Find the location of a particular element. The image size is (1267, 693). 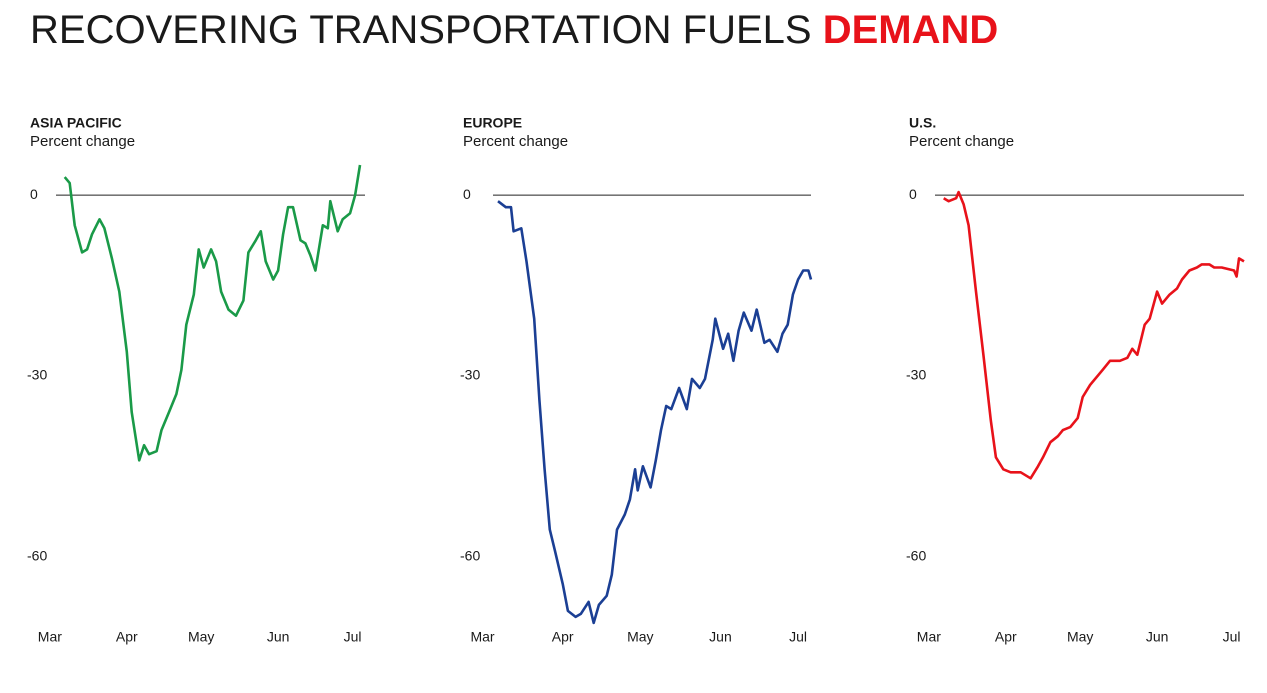

panel-title: ASIA PACIFIC is located at coordinates (76, 123).